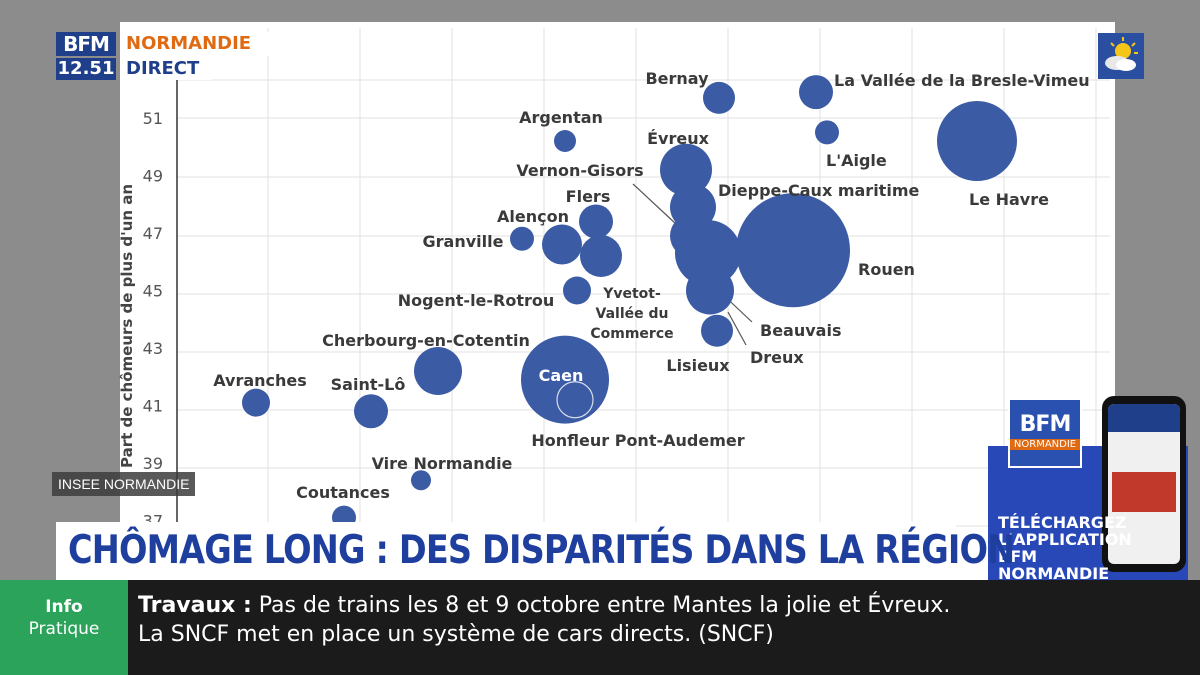 This screenshot has height=675, width=1200. Describe the element at coordinates (577, 290) in the screenshot. I see `bubble-nogent-le-rotrou` at that location.